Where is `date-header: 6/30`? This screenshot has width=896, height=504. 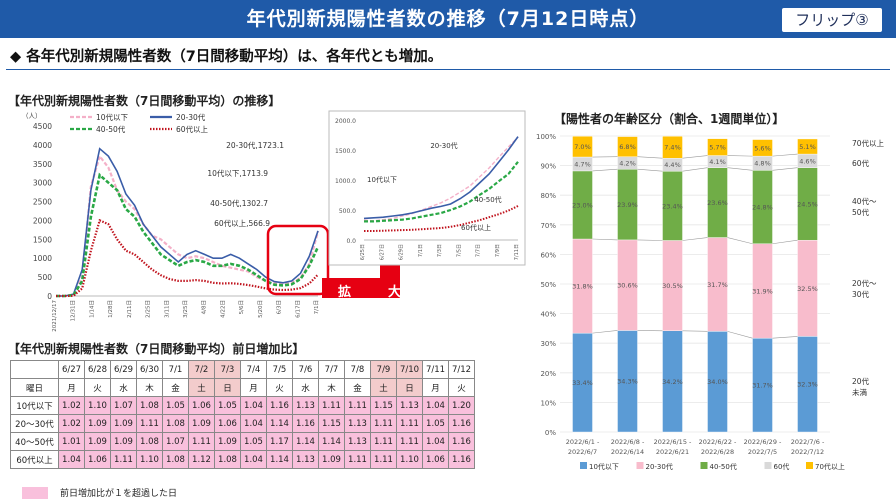 date-header: 6/30 is located at coordinates (149, 369).